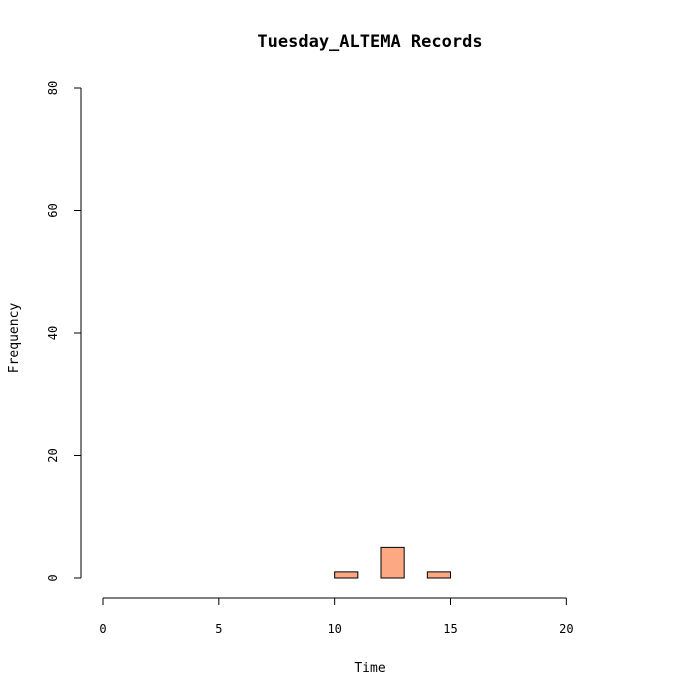  What do you see at coordinates (102, 629) in the screenshot?
I see `x-tick-label: 0` at bounding box center [102, 629].